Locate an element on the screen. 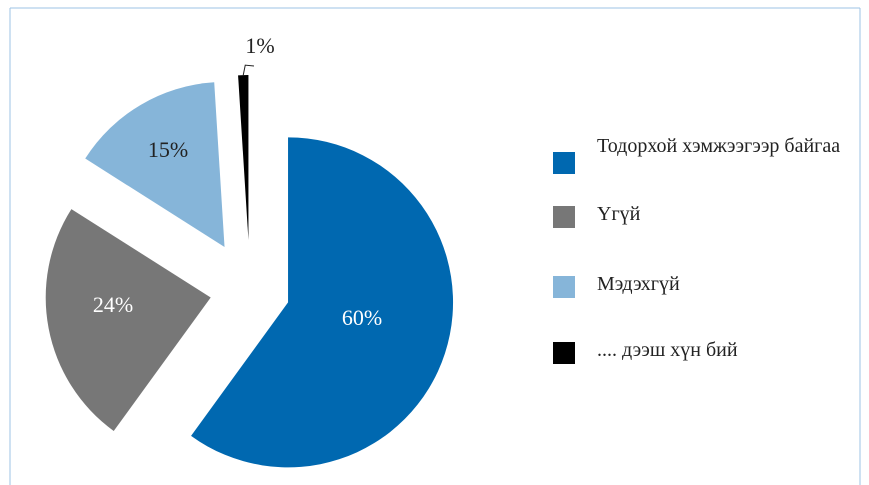 The height and width of the screenshot is (485, 869). legend-label: .... дээш хүн бий is located at coordinates (667, 350).